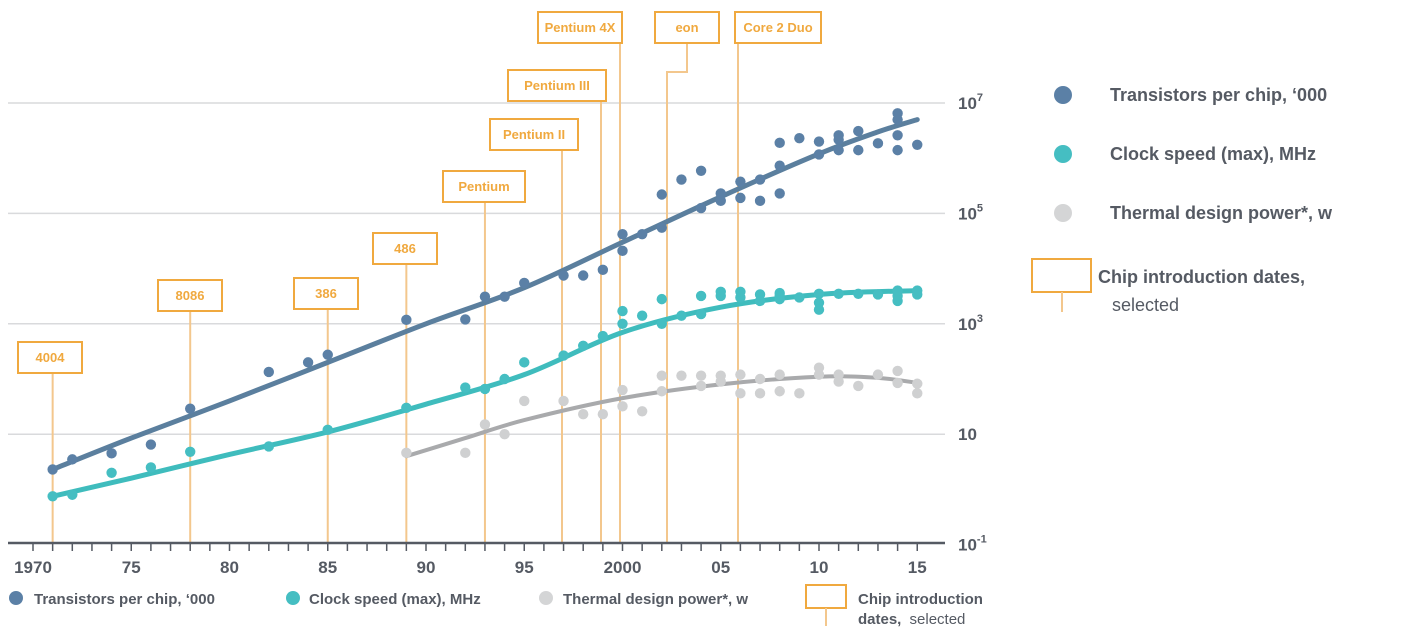 The width and height of the screenshot is (1421, 629). I want to click on y-tick-label: 10⁵, so click(970, 212).